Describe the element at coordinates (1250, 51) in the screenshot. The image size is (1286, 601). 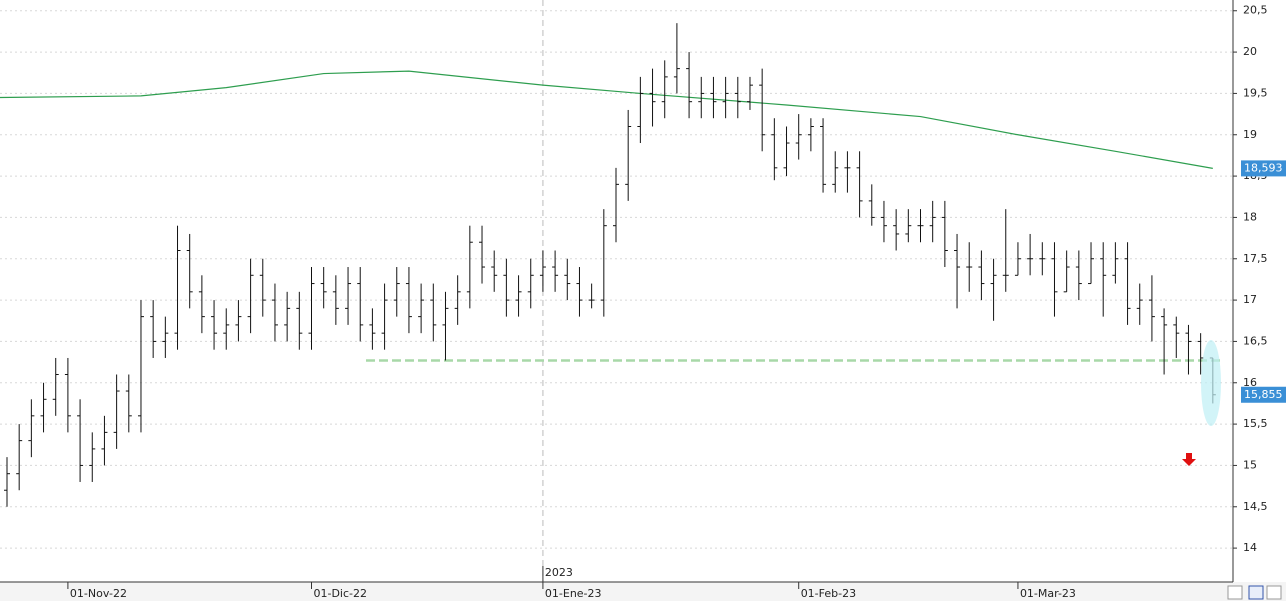
I see `y-tick-label: 20` at that location.